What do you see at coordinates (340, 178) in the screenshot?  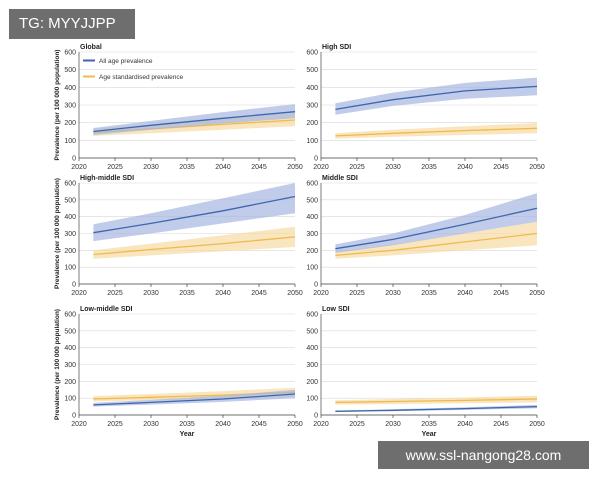 I see `panel-title: Middle SDI` at bounding box center [340, 178].